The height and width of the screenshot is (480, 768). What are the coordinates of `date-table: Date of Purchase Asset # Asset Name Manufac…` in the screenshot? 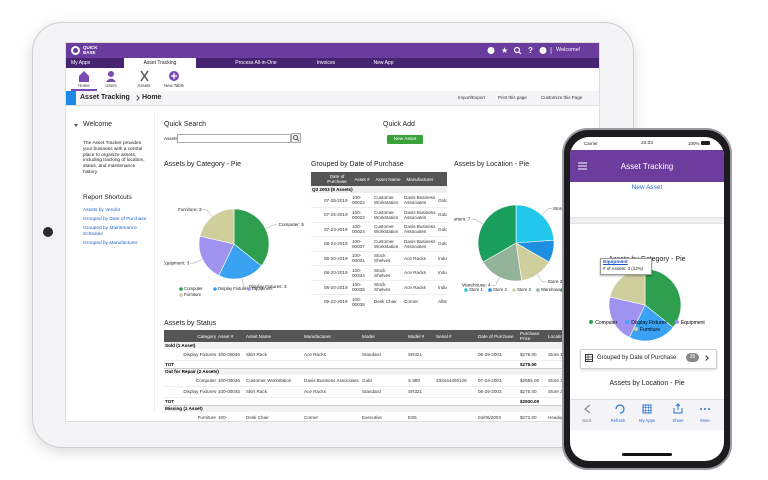 It's located at (379, 239).